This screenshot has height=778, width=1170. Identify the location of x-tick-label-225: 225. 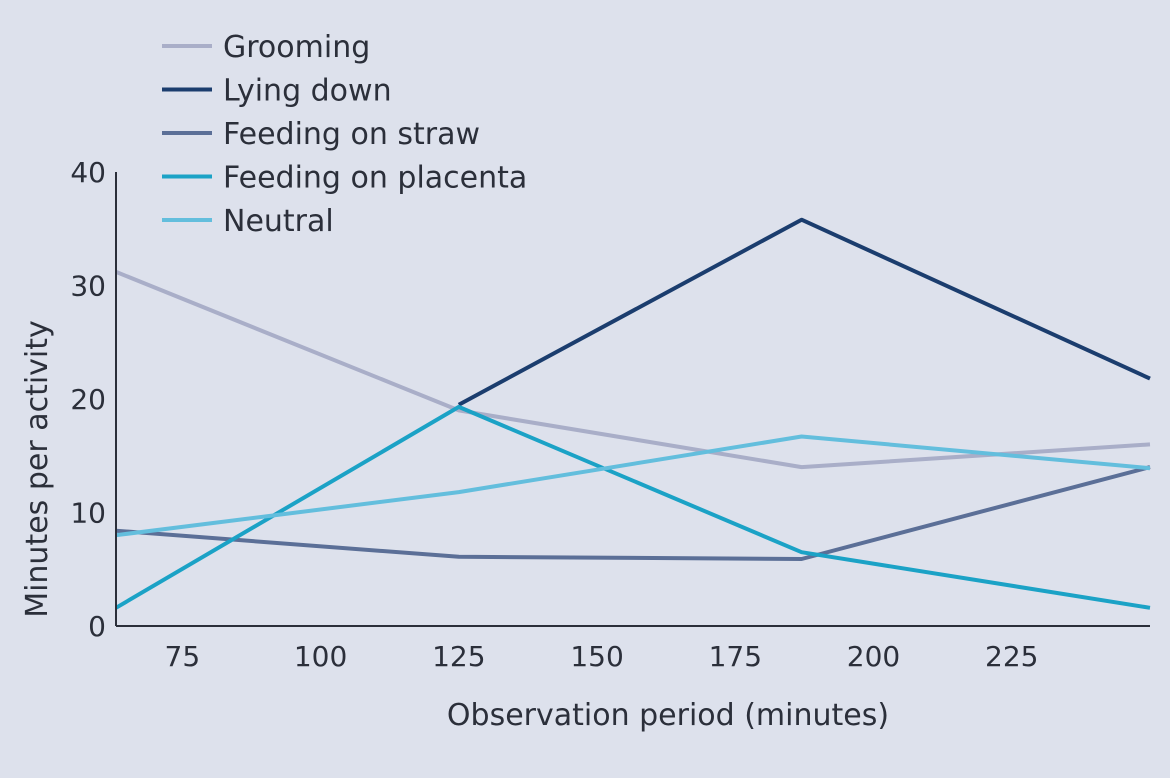
(1011, 656).